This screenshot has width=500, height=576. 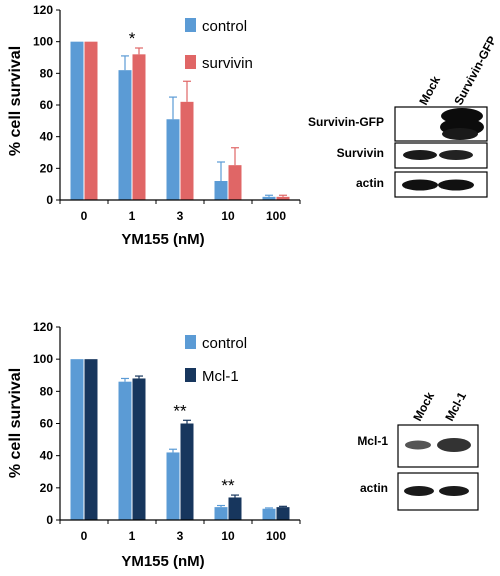 I want to click on legend: control Mcl-1, so click(x=216, y=360).